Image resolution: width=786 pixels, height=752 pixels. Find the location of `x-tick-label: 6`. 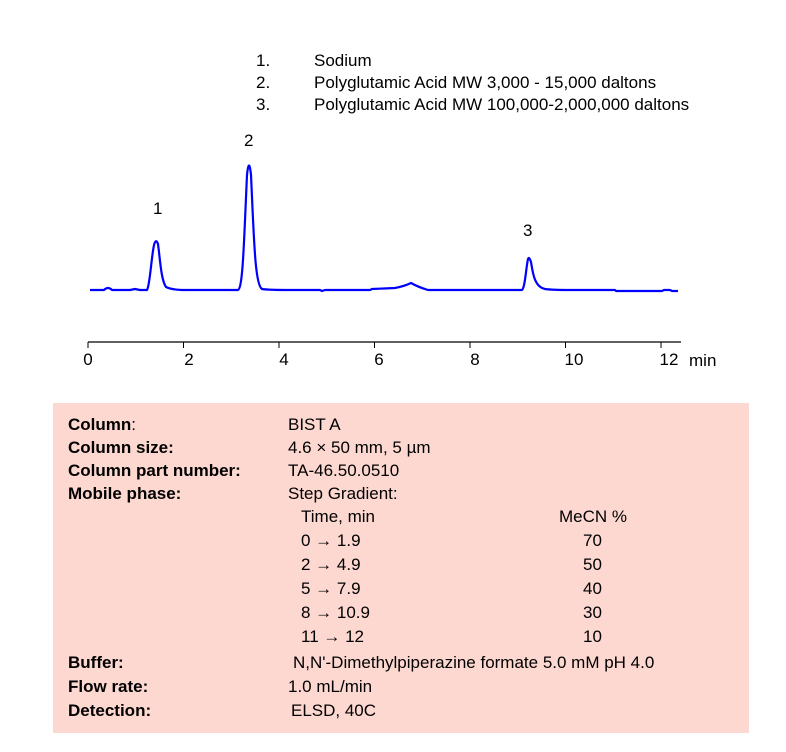

x-tick-label: 6 is located at coordinates (378, 359).